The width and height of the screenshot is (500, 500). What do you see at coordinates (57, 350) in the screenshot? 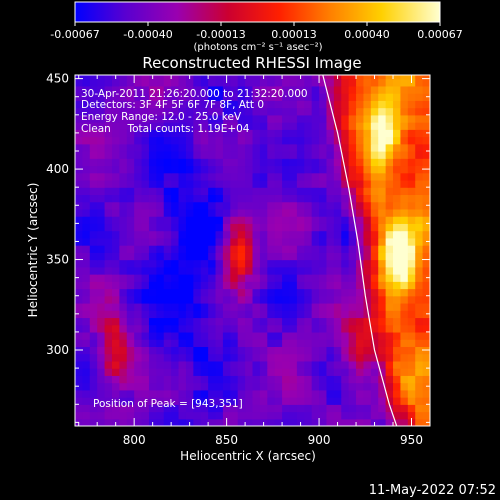
I see `y-tick-label-0: 300` at bounding box center [57, 350].